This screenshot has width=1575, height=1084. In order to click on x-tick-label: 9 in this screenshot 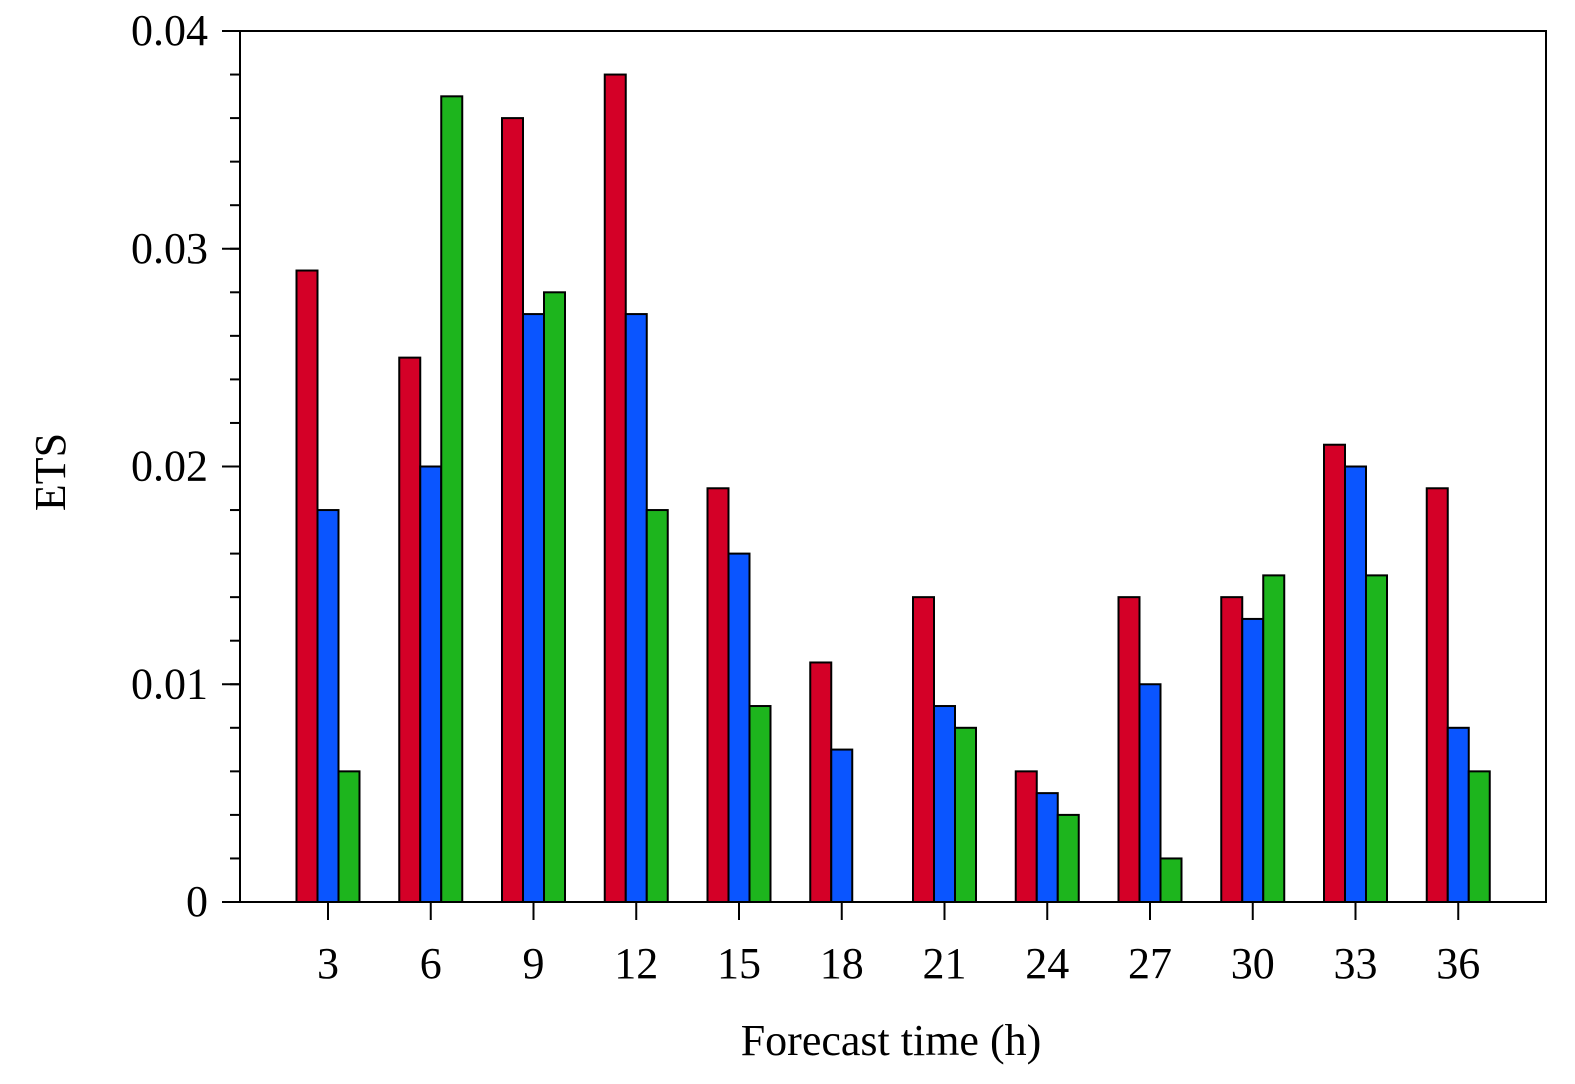, I will do `click(534, 963)`.